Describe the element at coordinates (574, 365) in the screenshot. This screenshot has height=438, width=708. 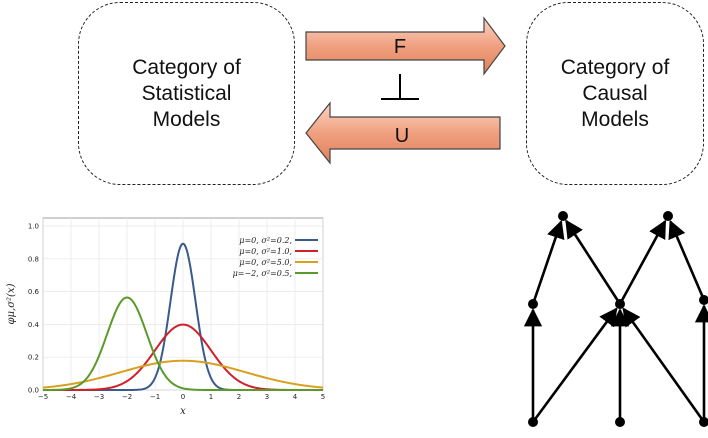
I see `edge-bottom-left-to-mid-center` at that location.